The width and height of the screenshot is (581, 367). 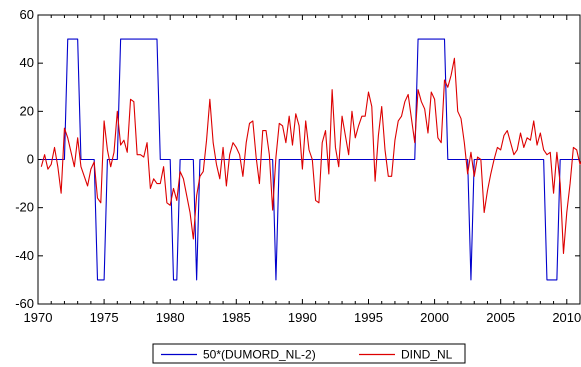 What do you see at coordinates (24, 255) in the screenshot?
I see `y-tick-label: -40` at bounding box center [24, 255].